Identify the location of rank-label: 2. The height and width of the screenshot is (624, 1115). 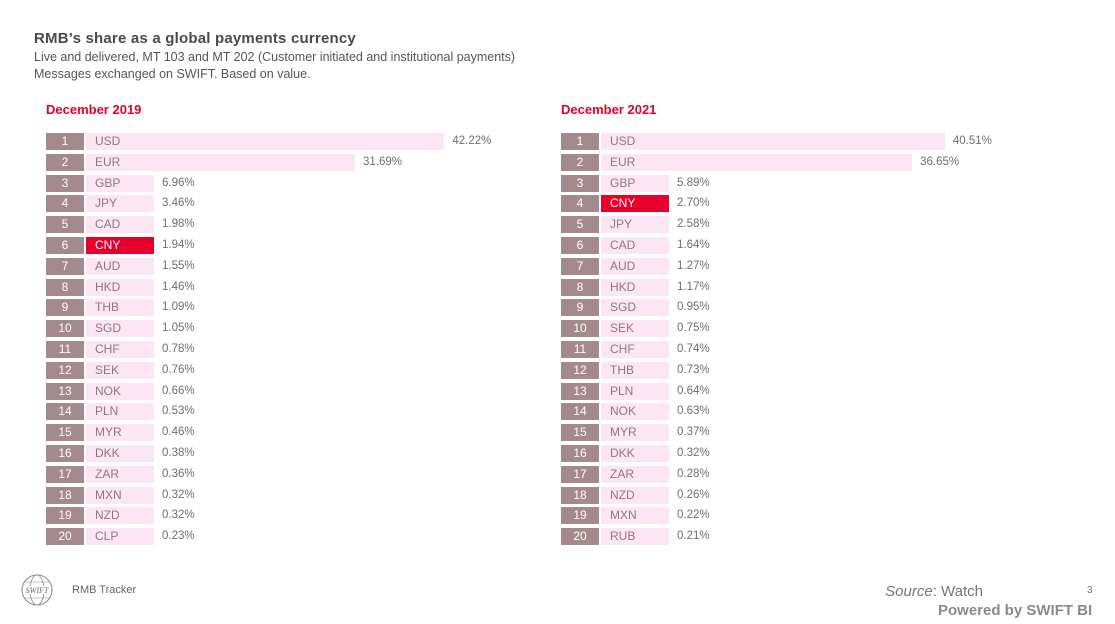
(65, 162).